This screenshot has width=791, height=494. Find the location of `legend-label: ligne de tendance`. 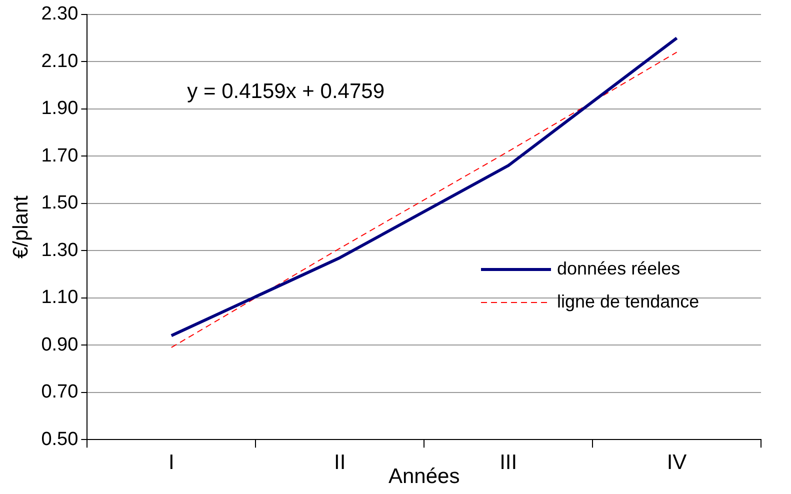

legend-label: ligne de tendance is located at coordinates (628, 301).